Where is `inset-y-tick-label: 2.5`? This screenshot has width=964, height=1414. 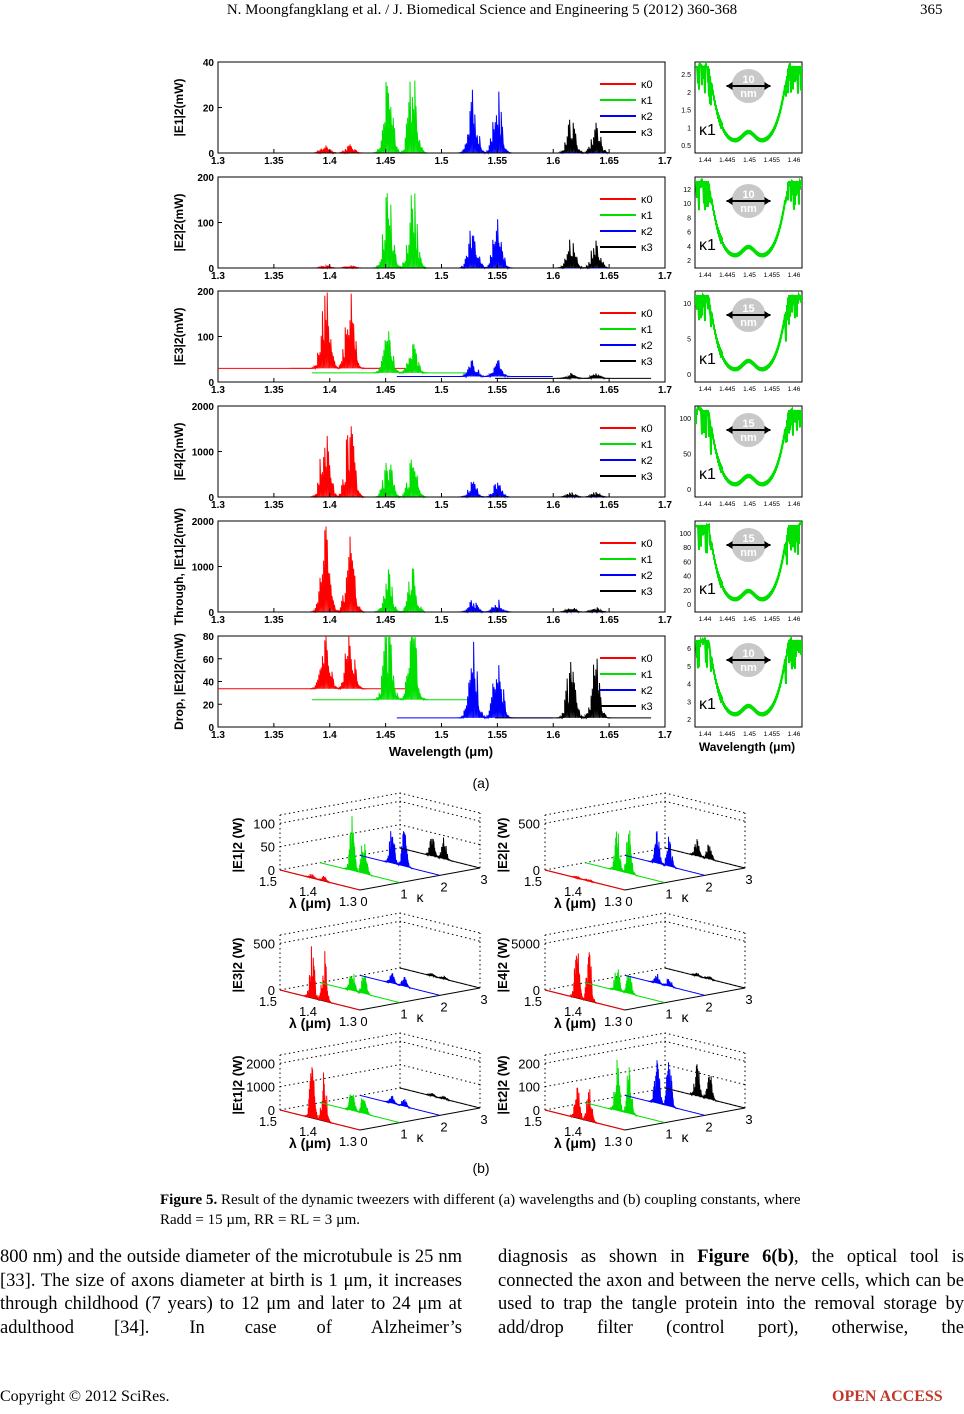 inset-y-tick-label: 2.5 is located at coordinates (686, 75).